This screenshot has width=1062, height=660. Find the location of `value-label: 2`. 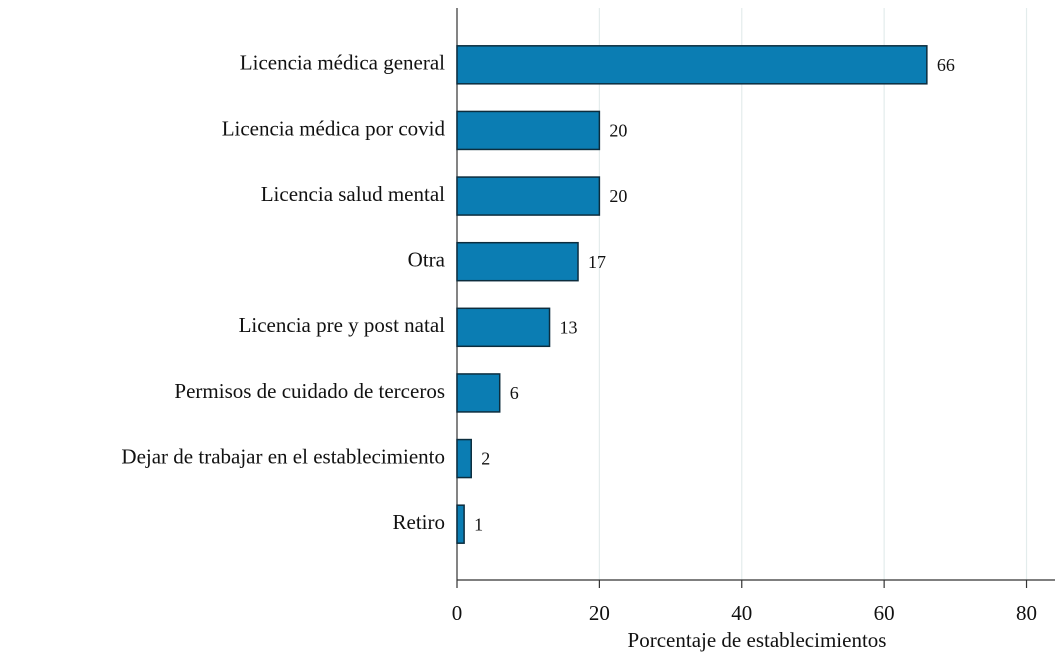

value-label: 2 is located at coordinates (485, 459).